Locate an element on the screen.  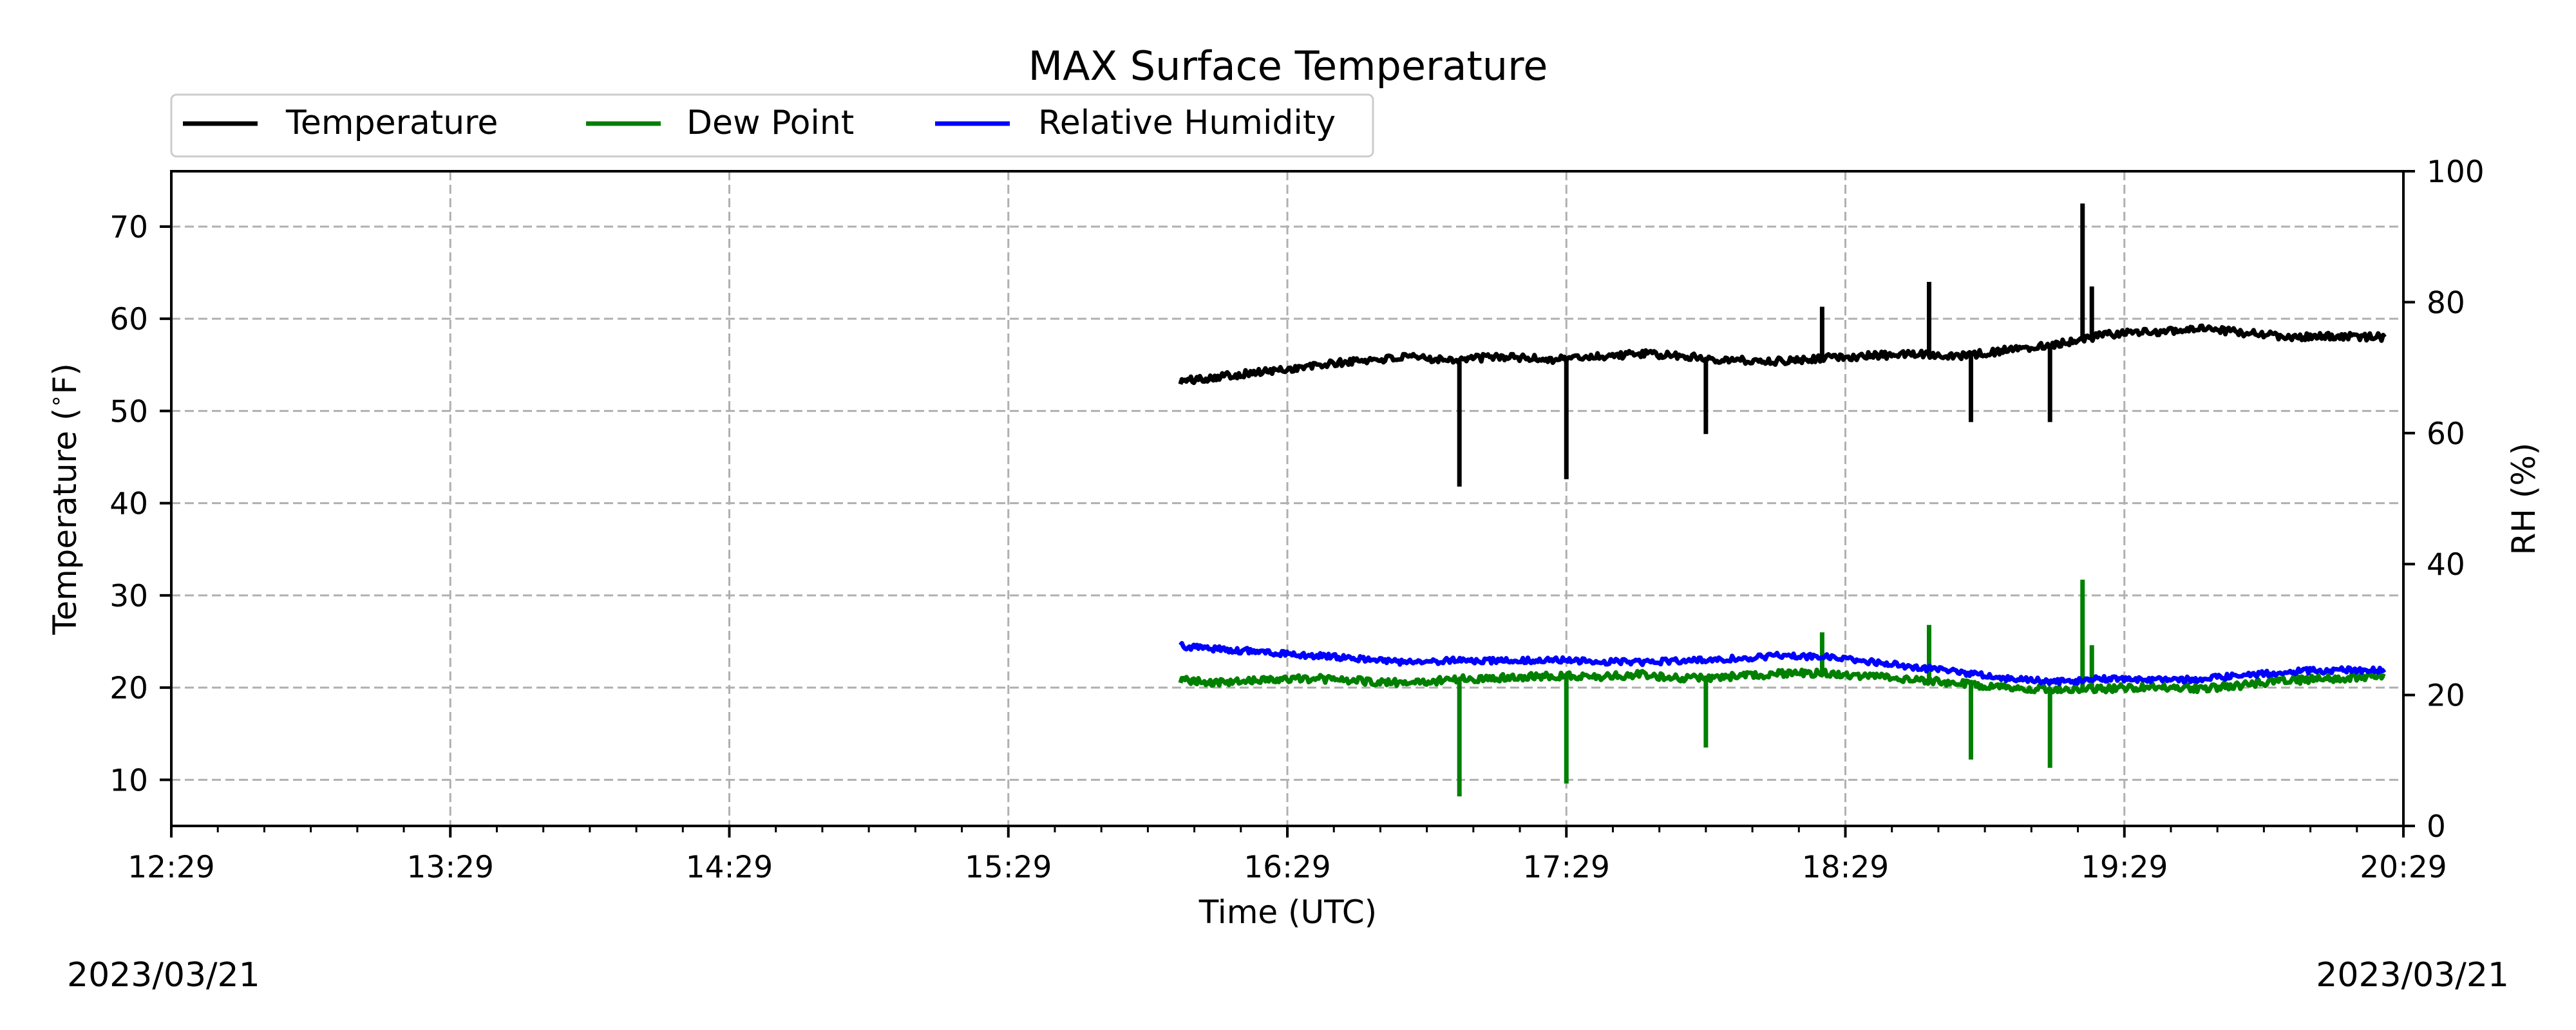
series-line-dew-point is located at coordinates (1782, 682).